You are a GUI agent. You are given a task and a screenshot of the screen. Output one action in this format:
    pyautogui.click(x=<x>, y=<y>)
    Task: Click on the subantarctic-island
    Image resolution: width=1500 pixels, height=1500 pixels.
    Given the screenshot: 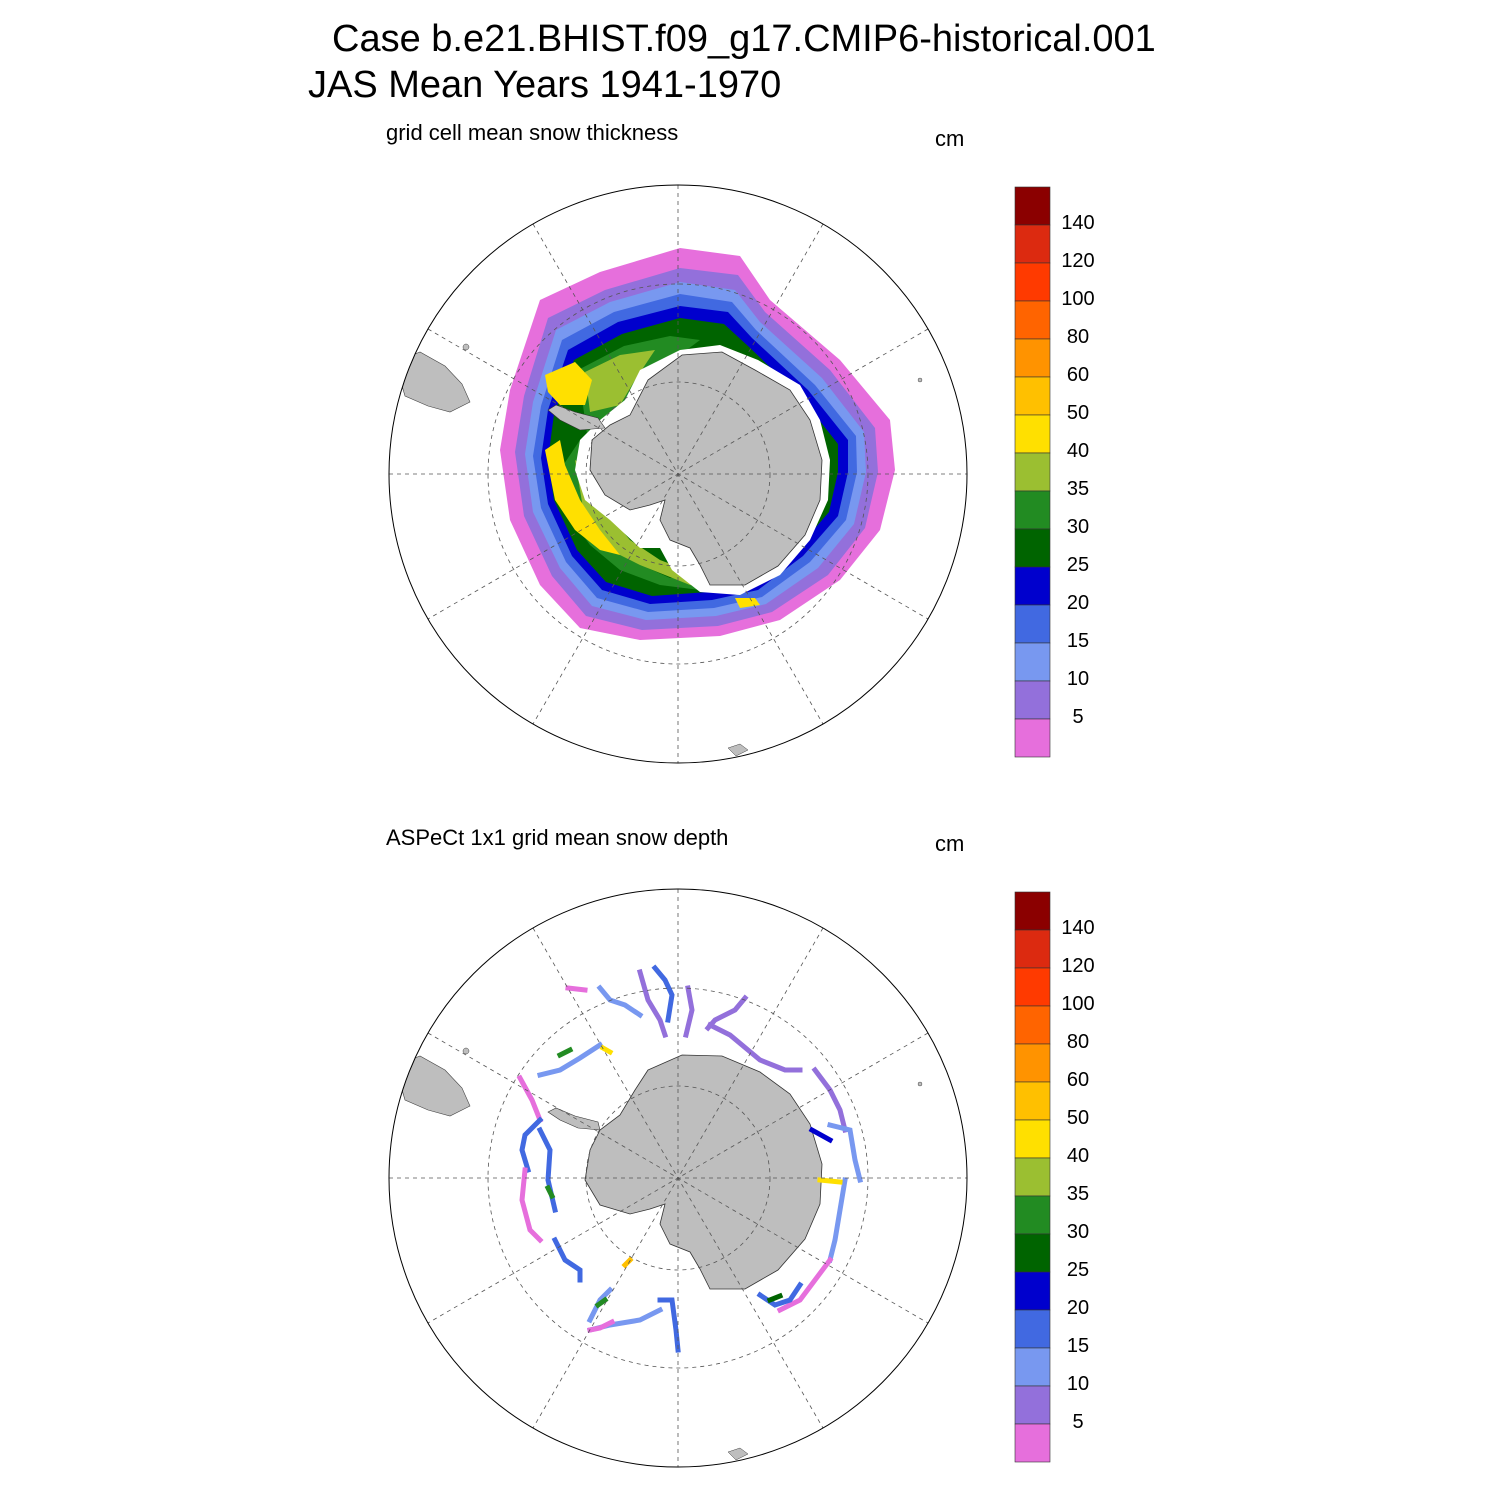 What is the action you would take?
    pyautogui.click(x=738, y=750)
    